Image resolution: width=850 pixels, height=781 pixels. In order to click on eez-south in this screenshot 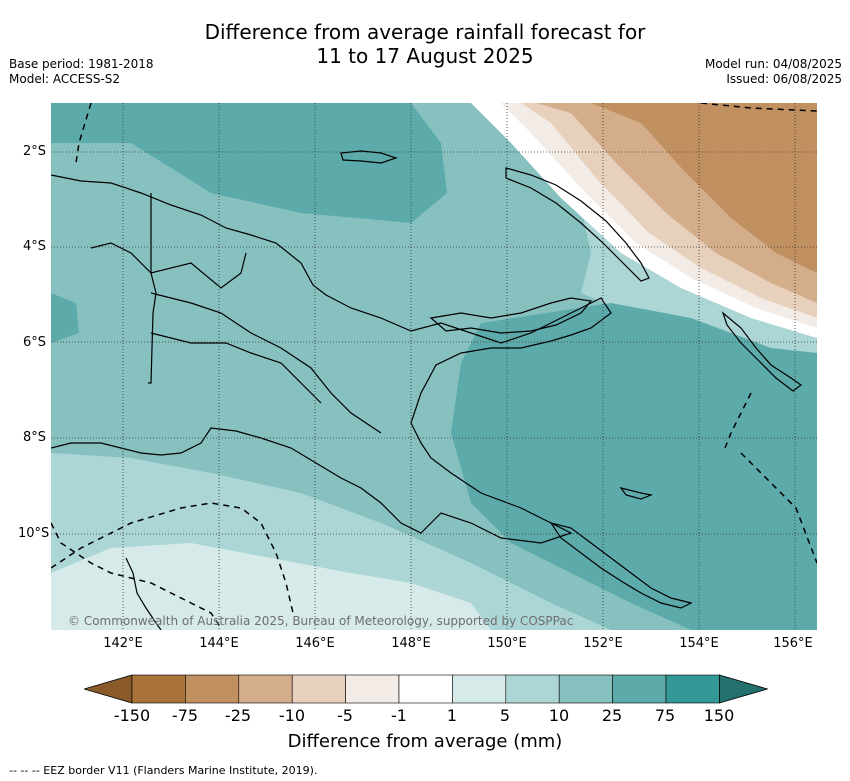, I will do `click(172, 558)`.